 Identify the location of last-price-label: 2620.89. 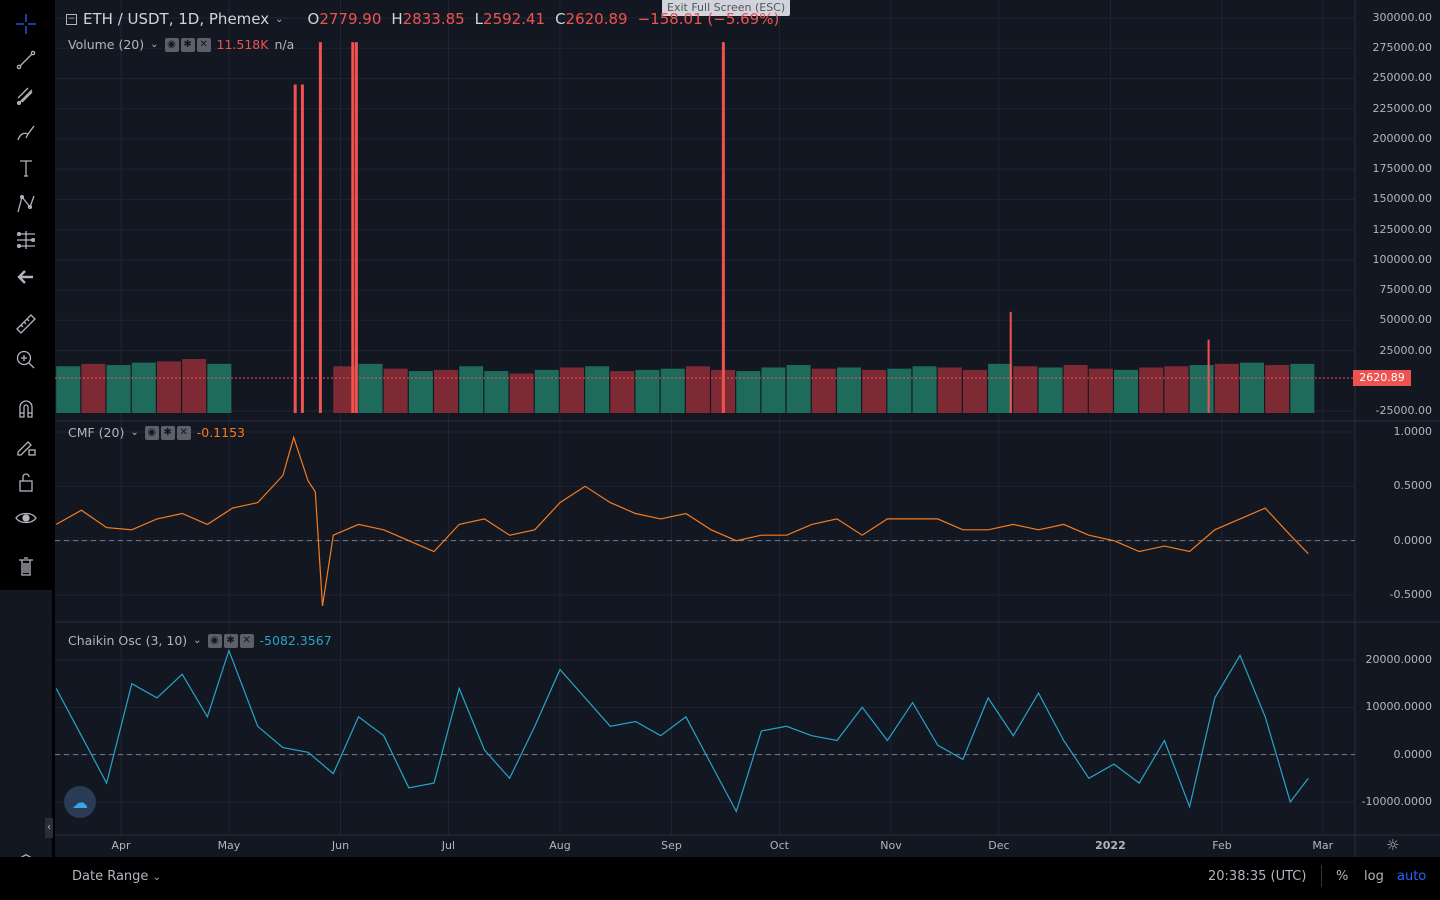
(1382, 378).